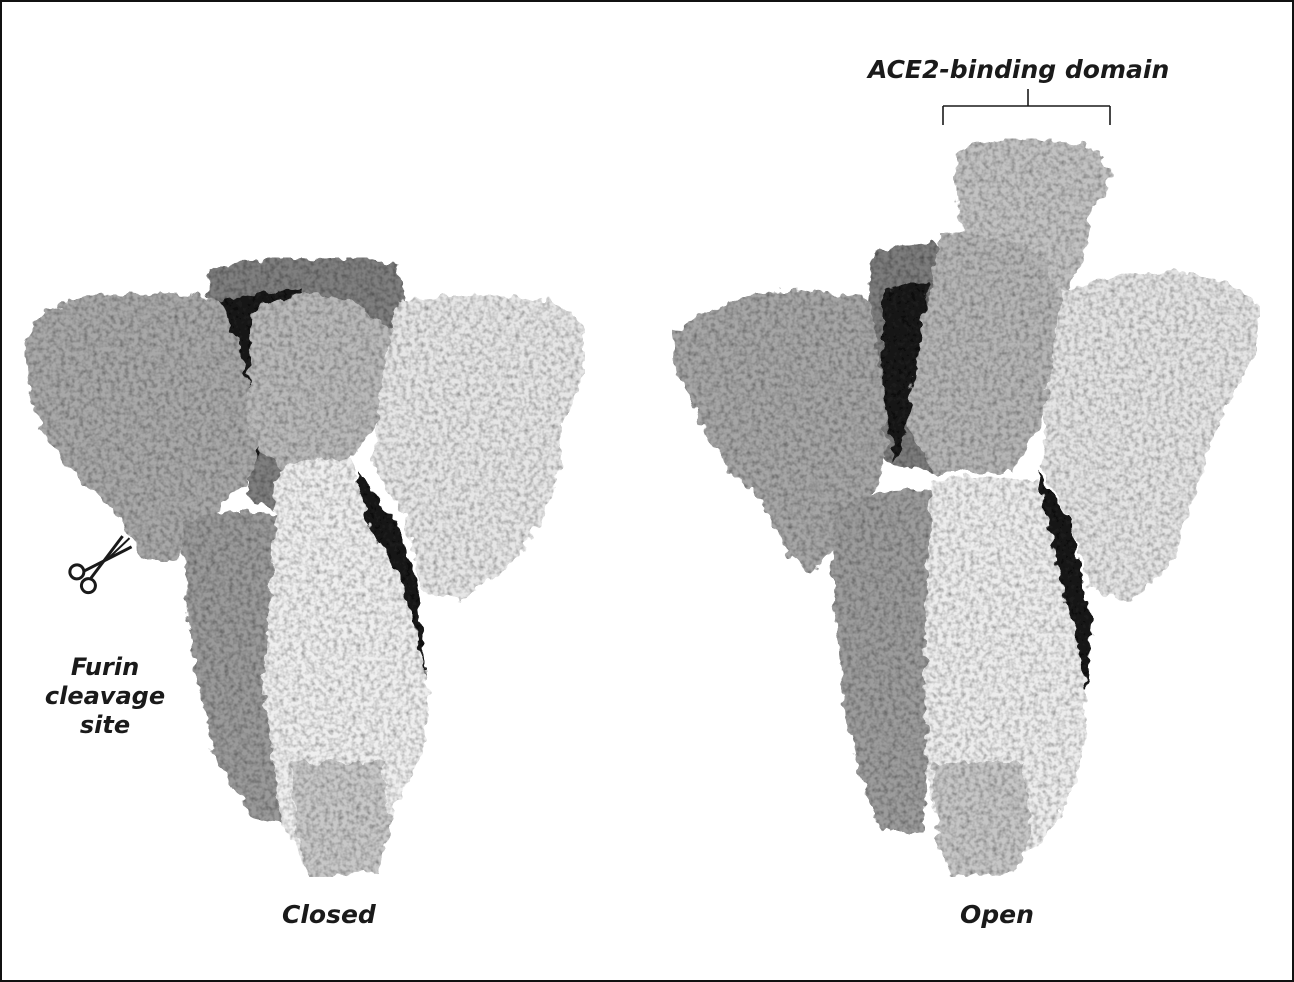  I want to click on closed-chain-mid, so click(141, 427).